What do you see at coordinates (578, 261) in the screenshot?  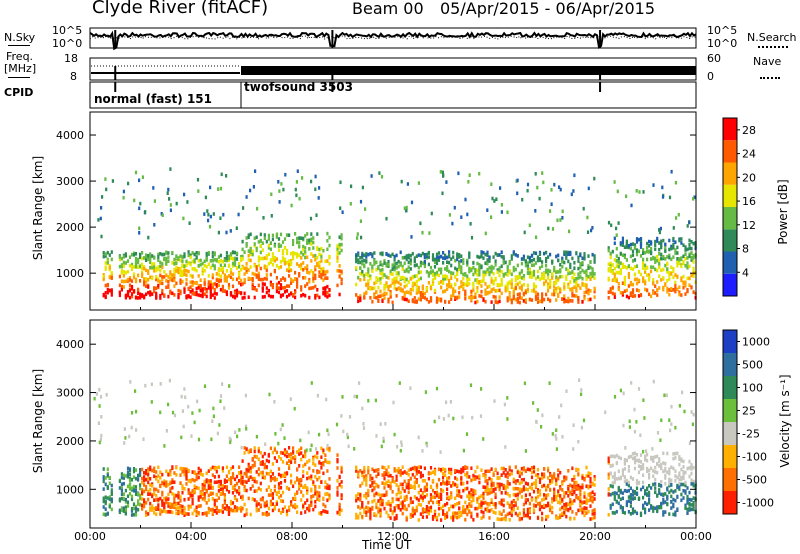 I see `power-cell-2013` at bounding box center [578, 261].